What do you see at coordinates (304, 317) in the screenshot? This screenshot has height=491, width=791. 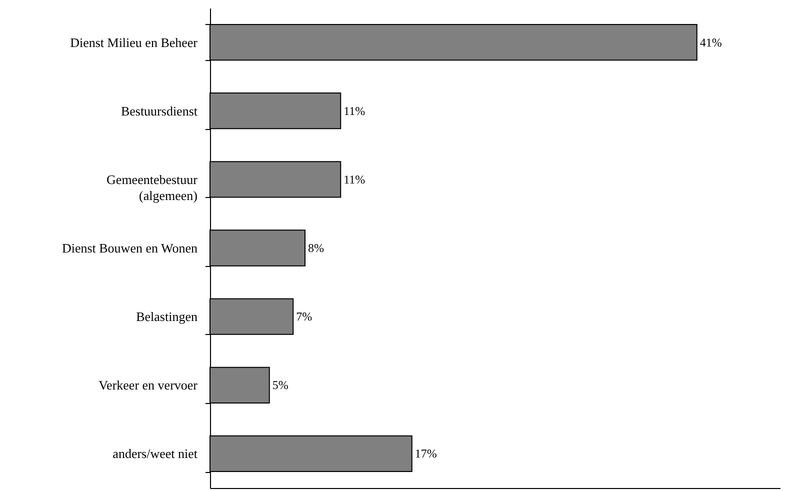 I see `data-label: 7%` at bounding box center [304, 317].